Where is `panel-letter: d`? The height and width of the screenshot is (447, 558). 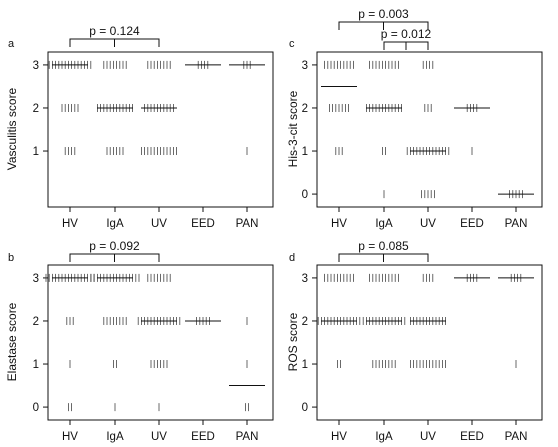
panel-letter: d is located at coordinates (292, 258).